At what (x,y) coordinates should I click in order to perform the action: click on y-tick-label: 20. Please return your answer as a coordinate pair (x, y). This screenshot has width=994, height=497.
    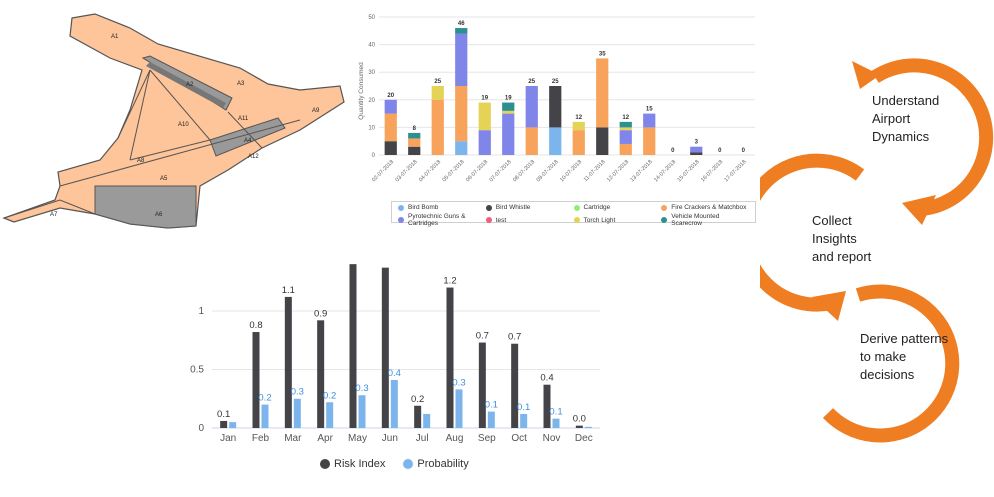
    Looking at the image, I should click on (371, 101).